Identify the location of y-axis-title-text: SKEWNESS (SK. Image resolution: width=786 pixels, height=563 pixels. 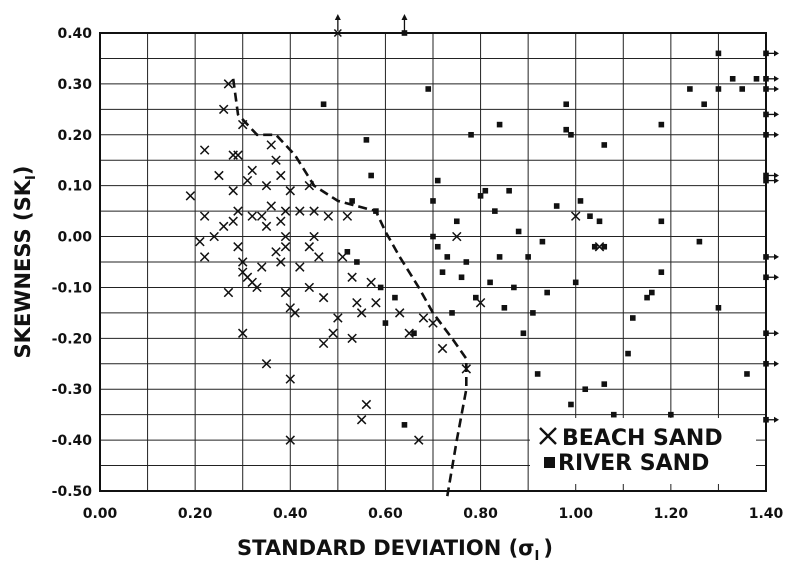
(23, 268).